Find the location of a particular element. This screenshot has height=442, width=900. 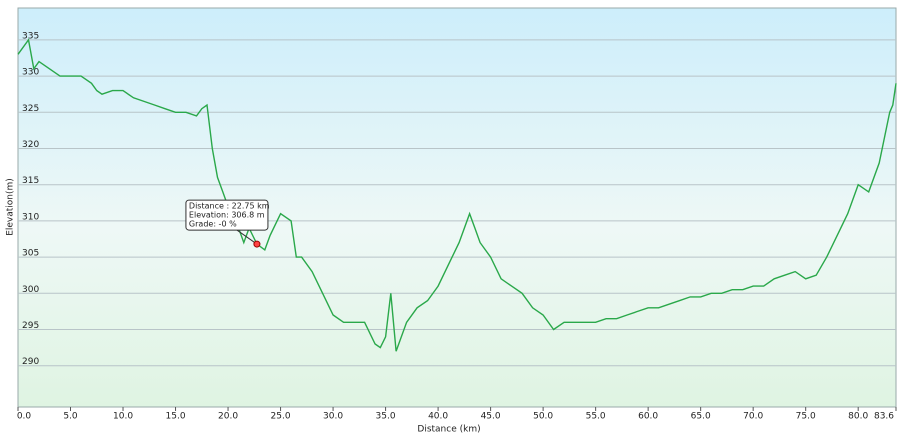

y-tick-label: 335 is located at coordinates (30, 36).